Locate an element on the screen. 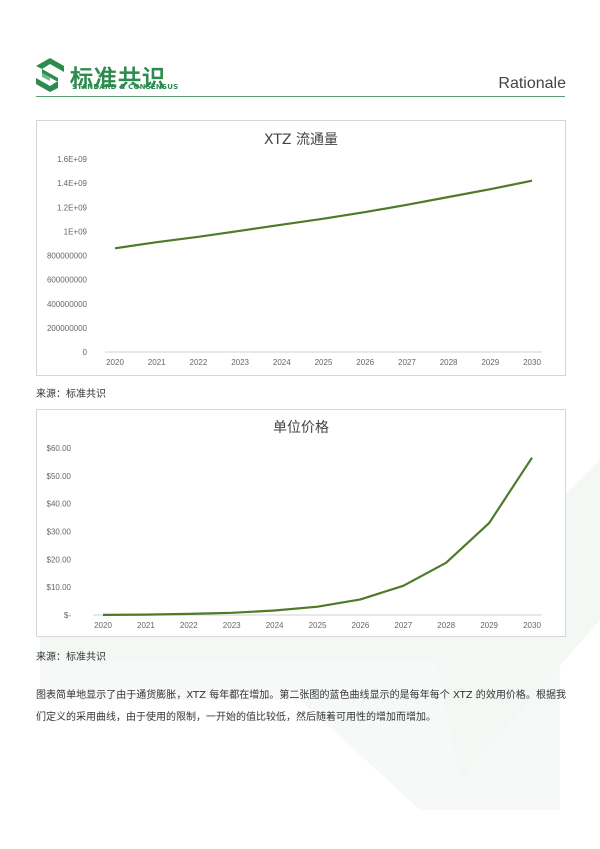 The width and height of the screenshot is (600, 849). y-tick-label: 1.6E+09 is located at coordinates (72, 159).